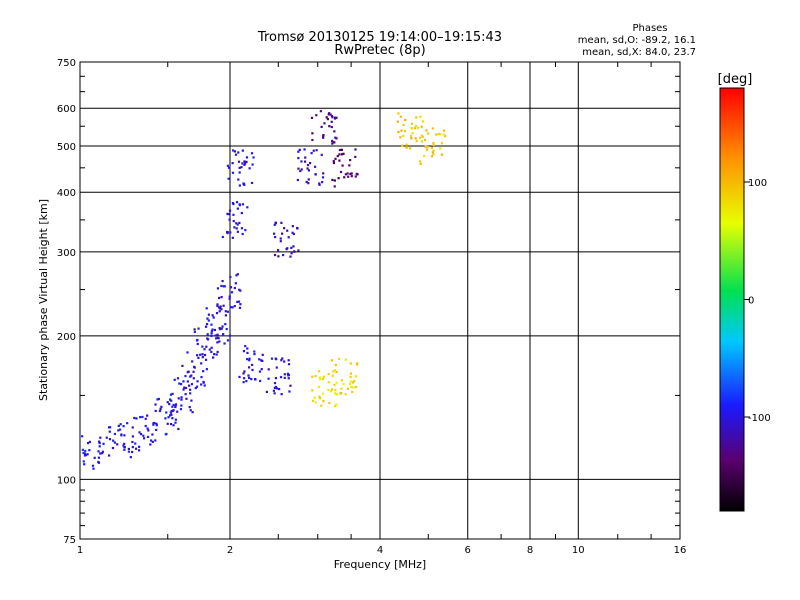 The image size is (800, 600). I want to click on colorbar, so click(732, 299).